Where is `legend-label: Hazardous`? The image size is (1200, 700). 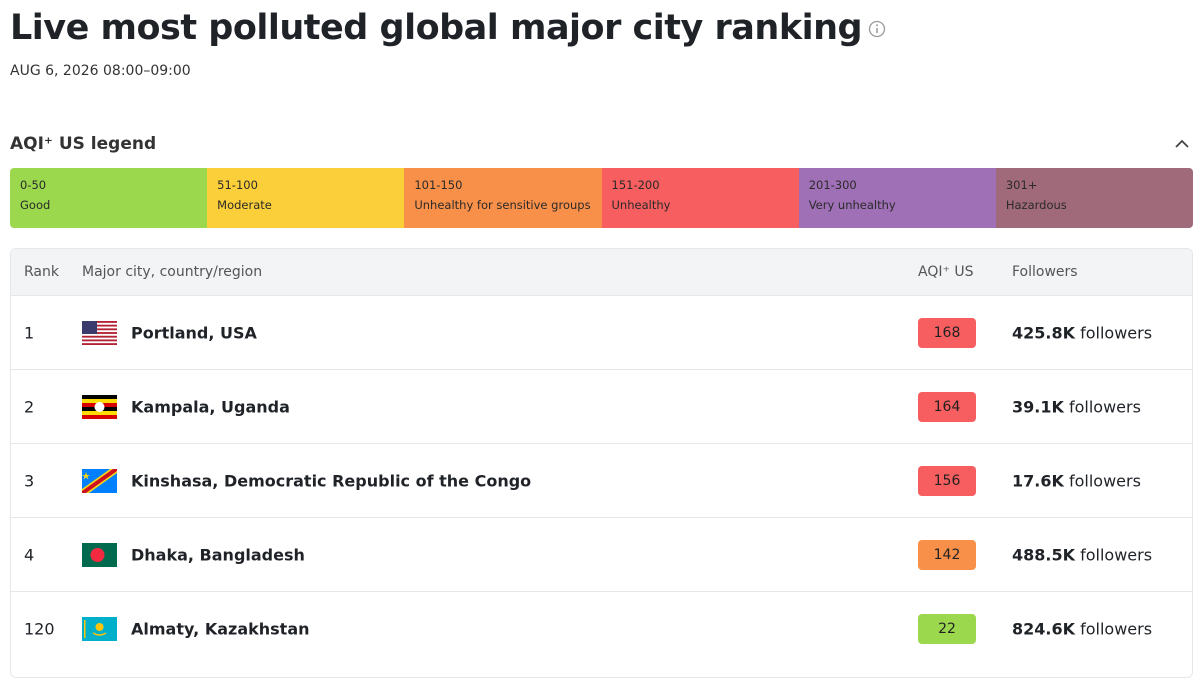 legend-label: Hazardous is located at coordinates (1036, 205).